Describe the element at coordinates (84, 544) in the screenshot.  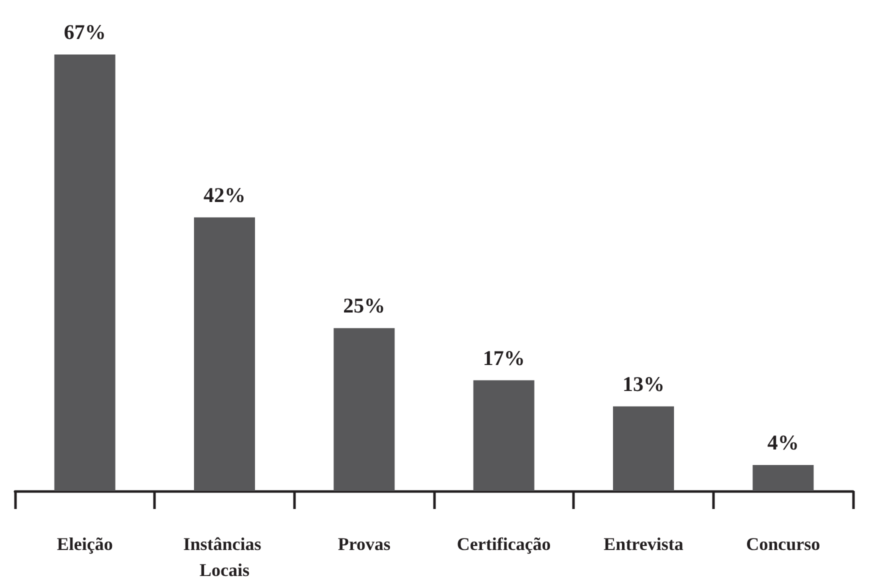
I see `x-tick-label: Eleição` at that location.